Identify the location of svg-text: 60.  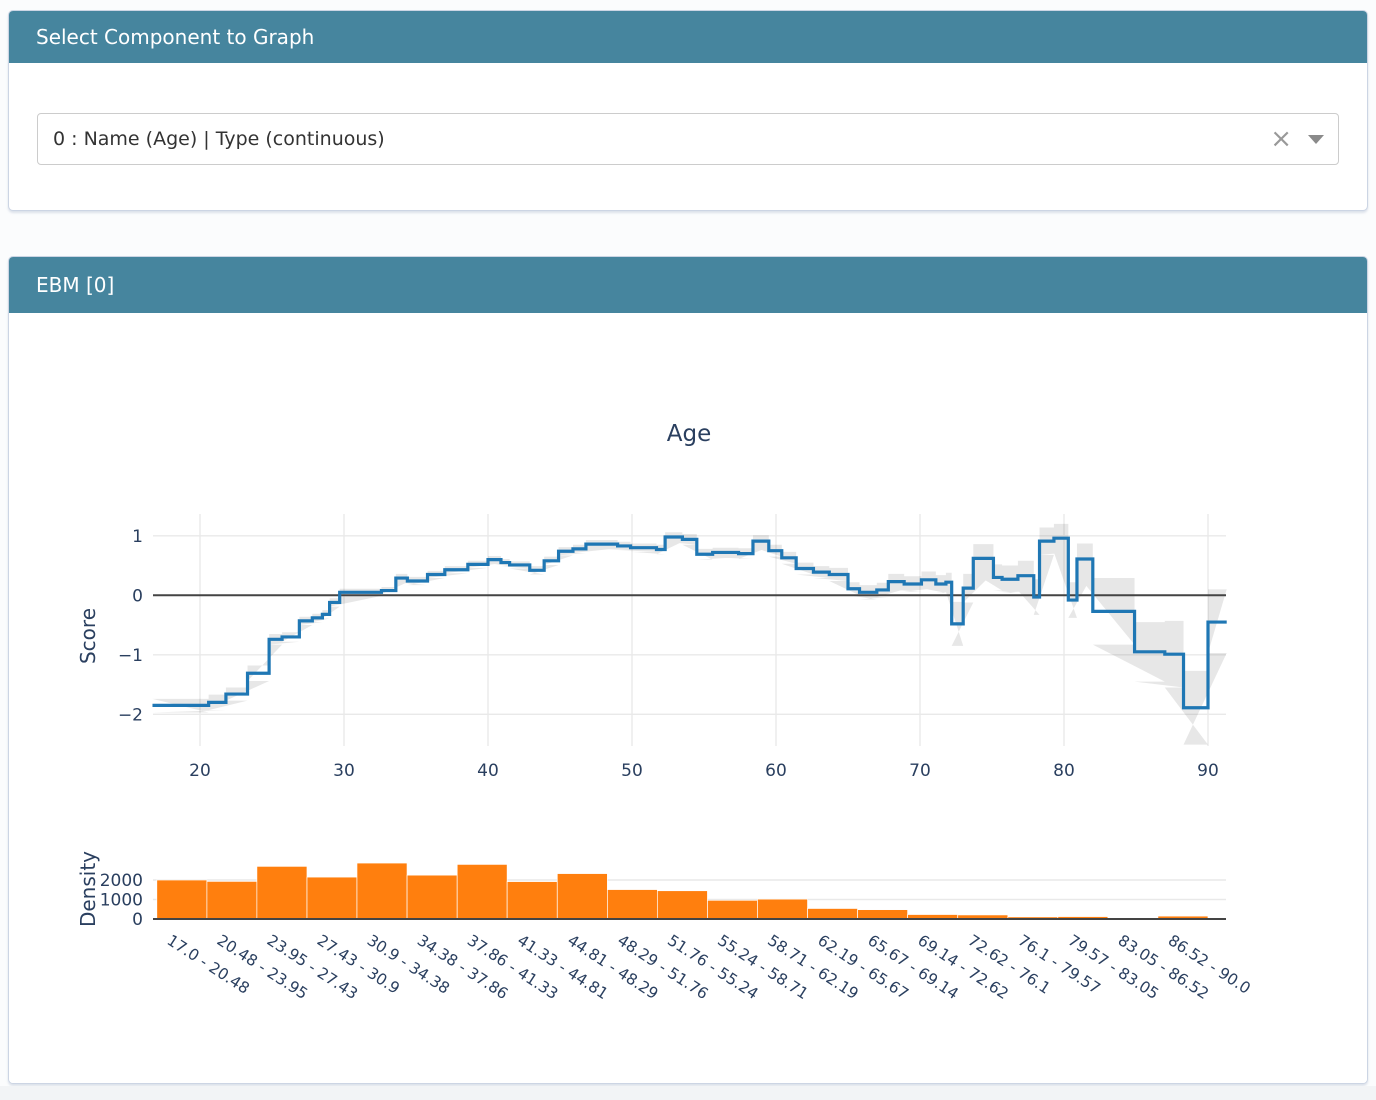
(776, 771).